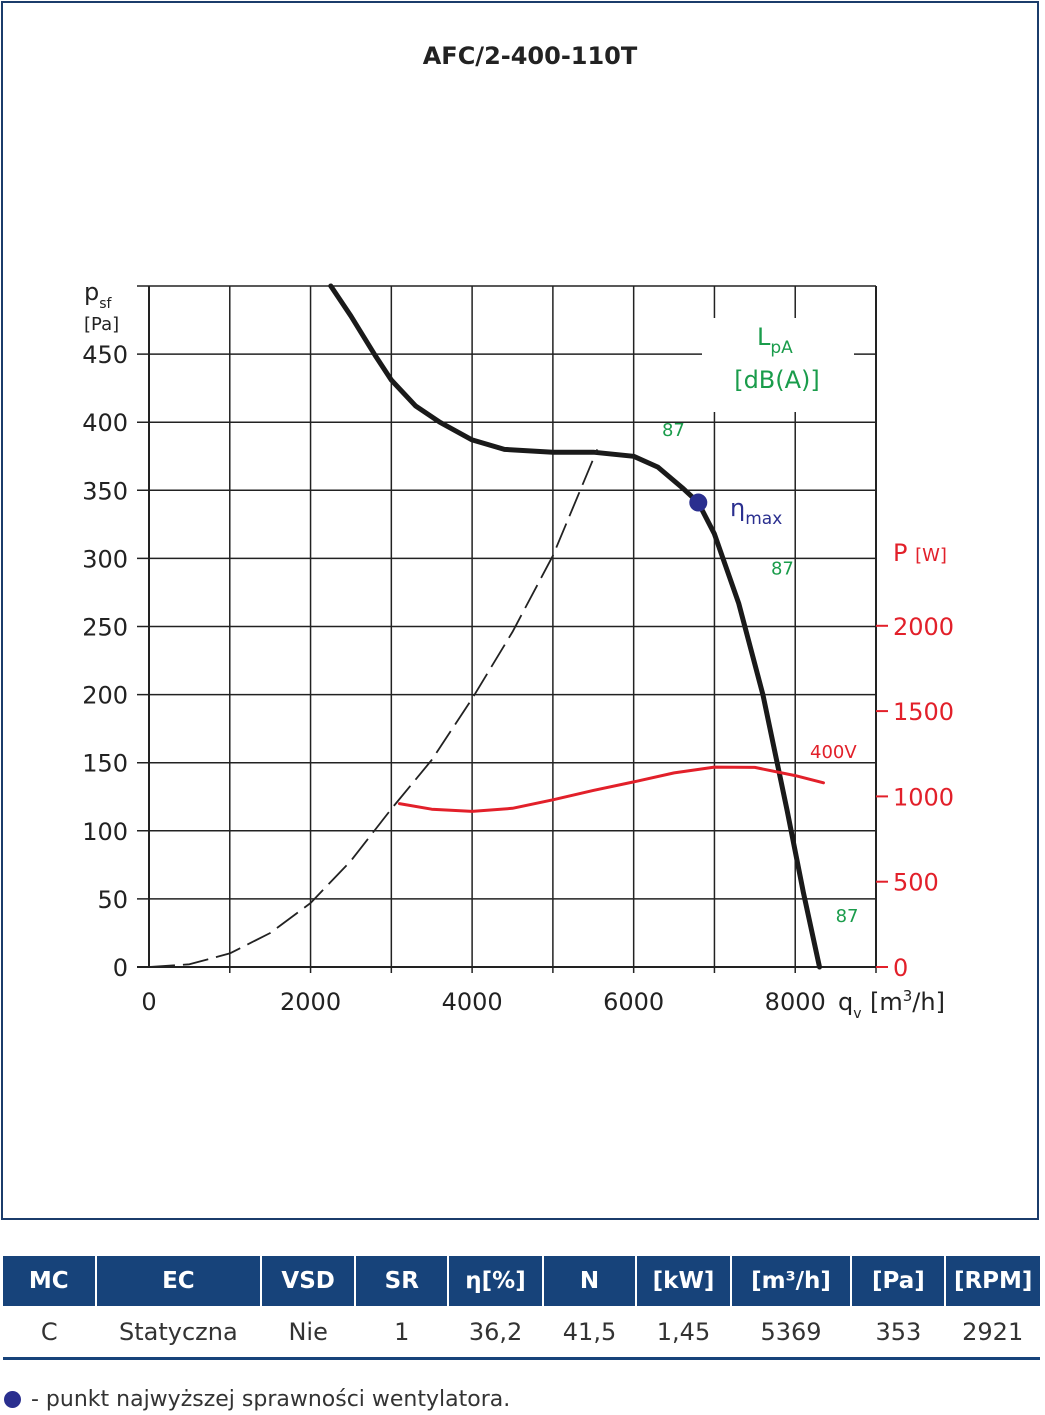 The image size is (1045, 1415). Describe the element at coordinates (112, 900) in the screenshot. I see `y-tick-label-left: 50` at that location.